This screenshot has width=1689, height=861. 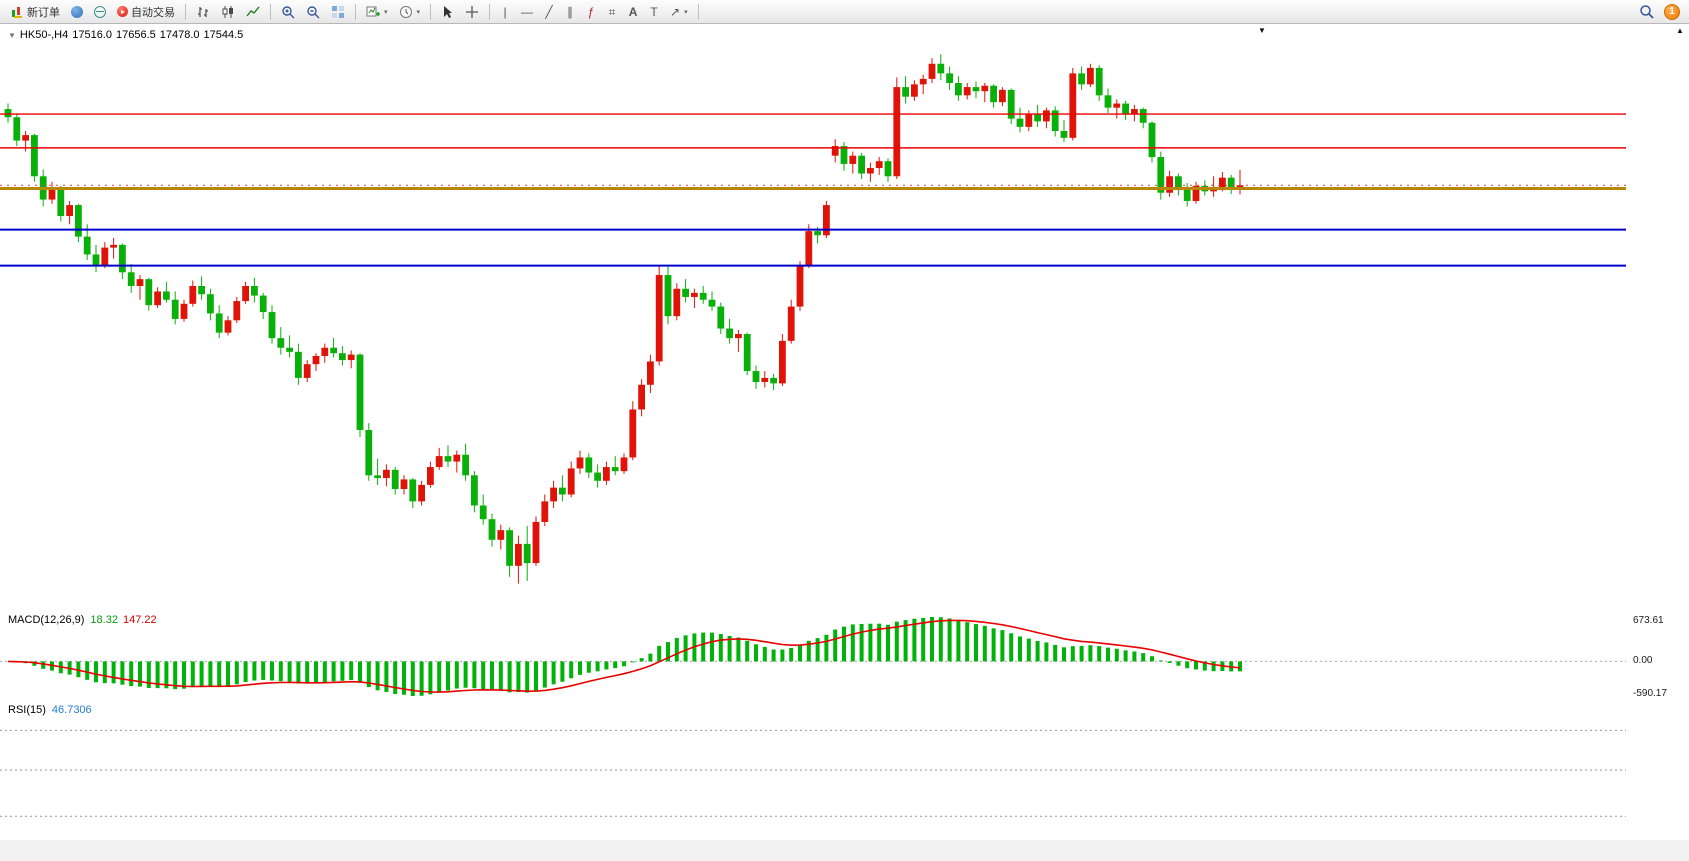 I want to click on trendline-icon: ╱, so click(x=549, y=11).